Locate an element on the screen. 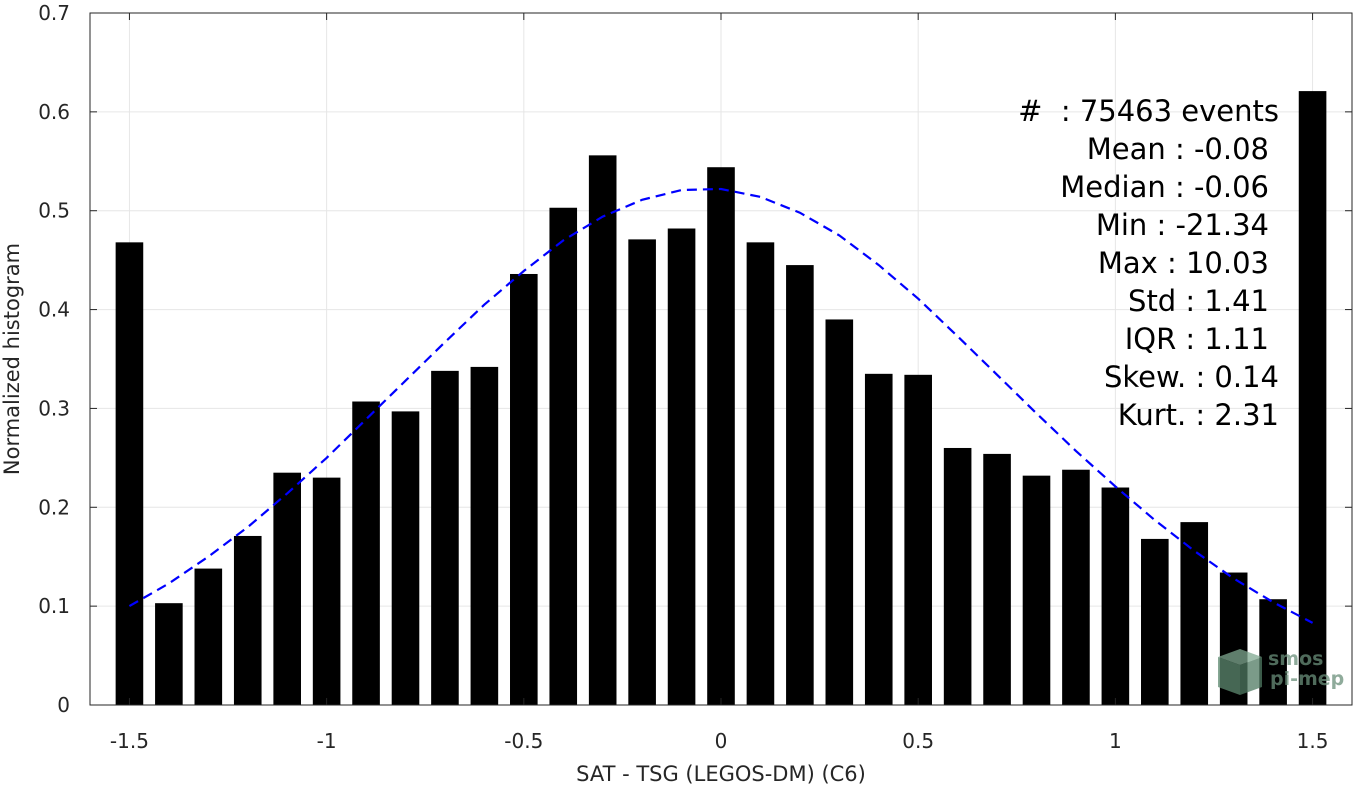 The height and width of the screenshot is (785, 1367). logo-text-smos: smos is located at coordinates (1296, 659).